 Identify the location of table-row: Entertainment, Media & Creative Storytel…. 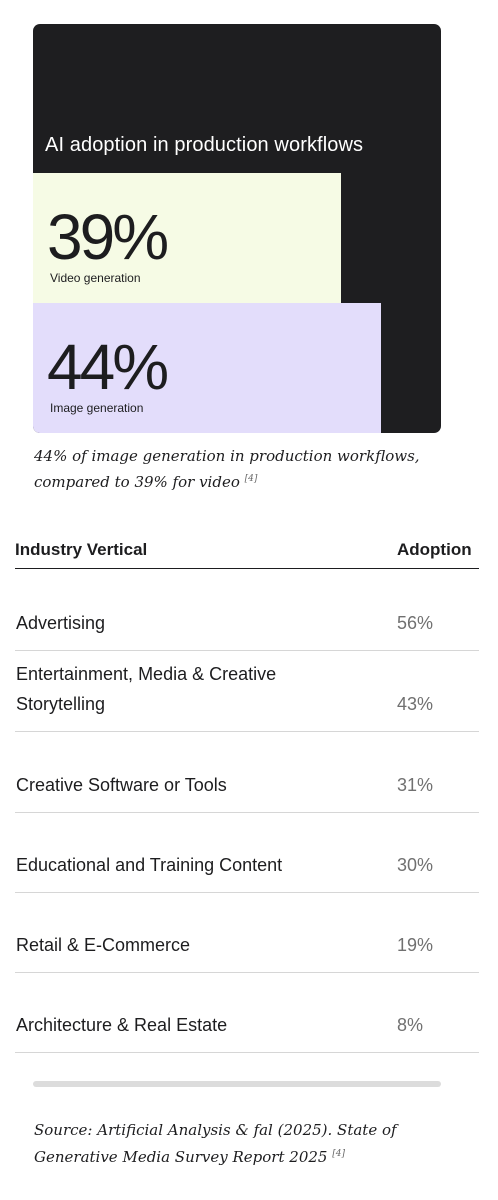
(247, 691).